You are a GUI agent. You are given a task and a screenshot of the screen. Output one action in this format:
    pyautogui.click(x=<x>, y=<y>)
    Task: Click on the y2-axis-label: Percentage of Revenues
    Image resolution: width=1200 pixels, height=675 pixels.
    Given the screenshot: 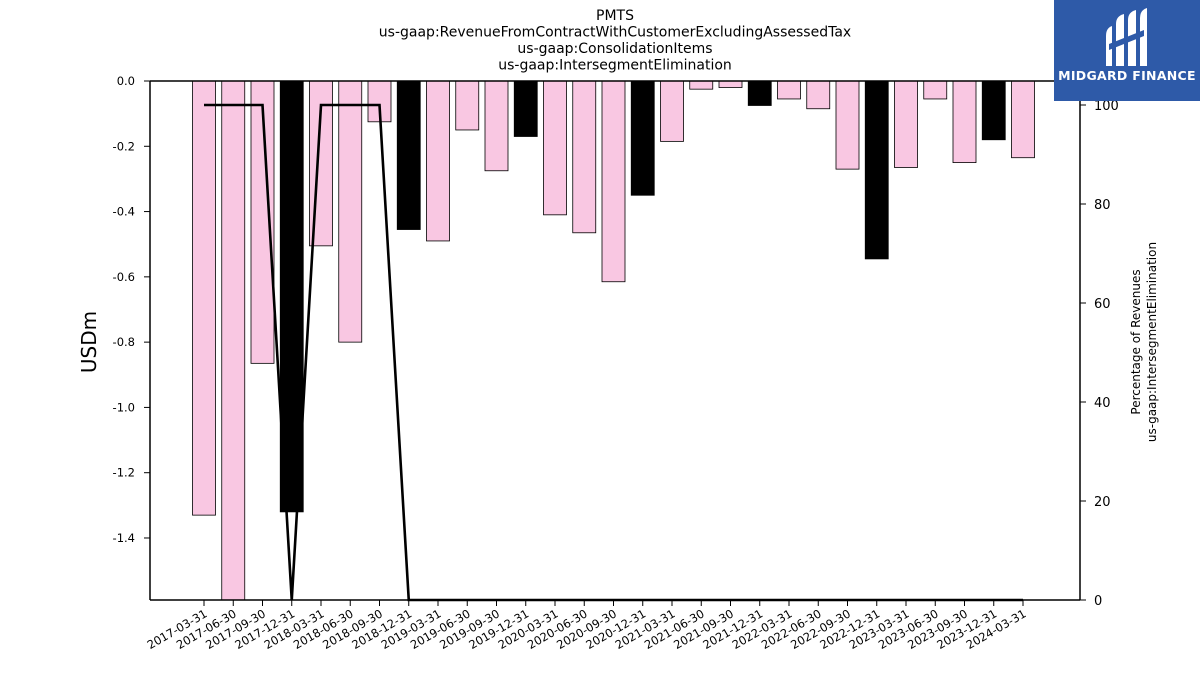 What is the action you would take?
    pyautogui.click(x=1136, y=341)
    